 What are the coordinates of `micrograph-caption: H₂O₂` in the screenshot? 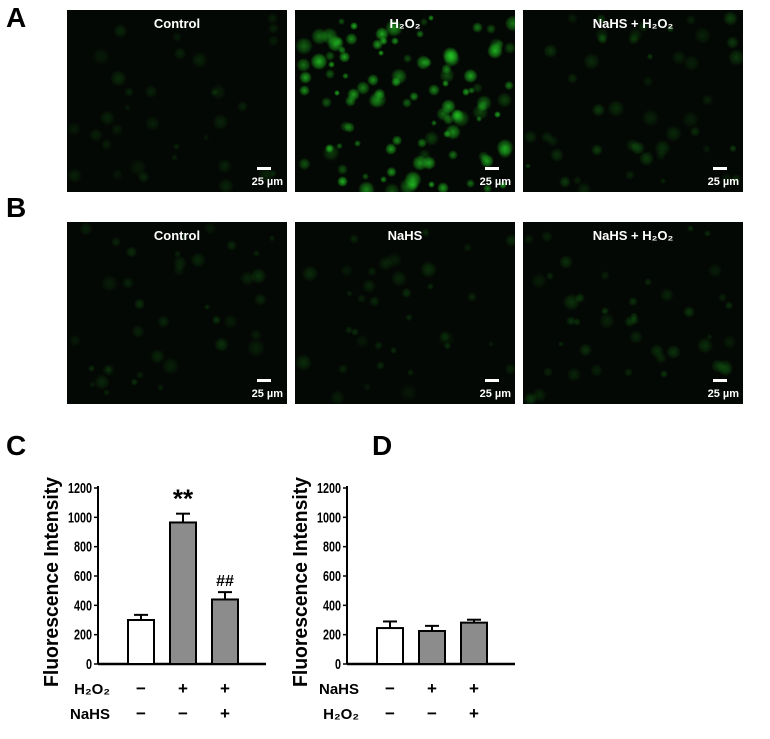 It's located at (405, 23).